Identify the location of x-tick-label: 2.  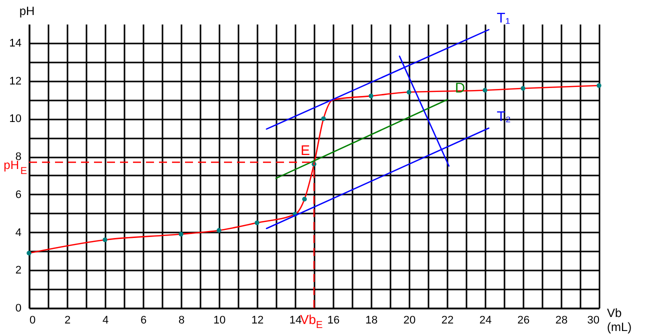
(67, 320).